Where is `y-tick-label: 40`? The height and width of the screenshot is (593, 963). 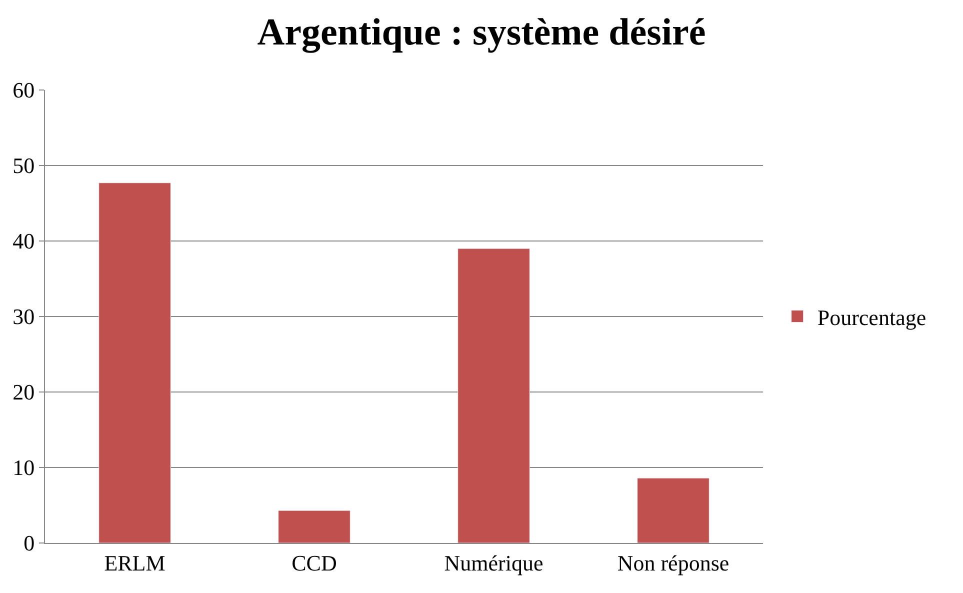
y-tick-label: 40 is located at coordinates (23, 241).